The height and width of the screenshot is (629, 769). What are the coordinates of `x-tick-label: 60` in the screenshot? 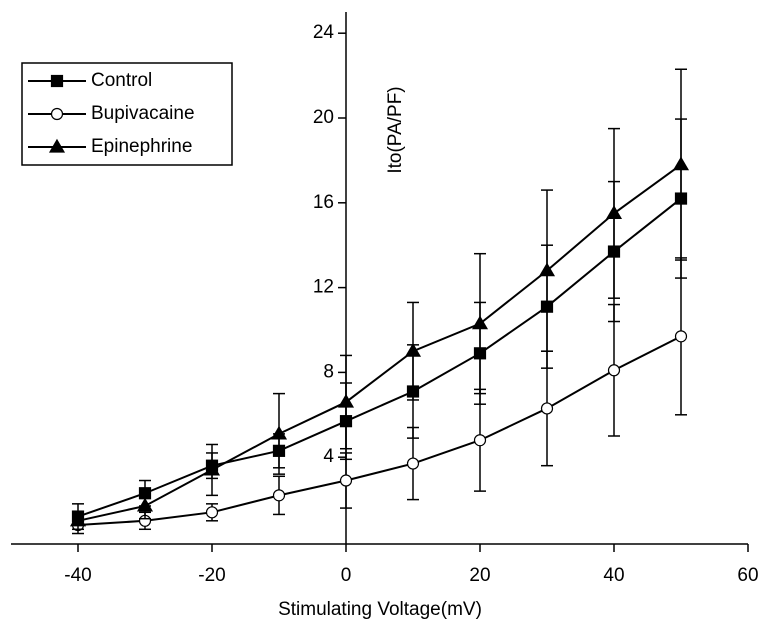 It's located at (747, 575).